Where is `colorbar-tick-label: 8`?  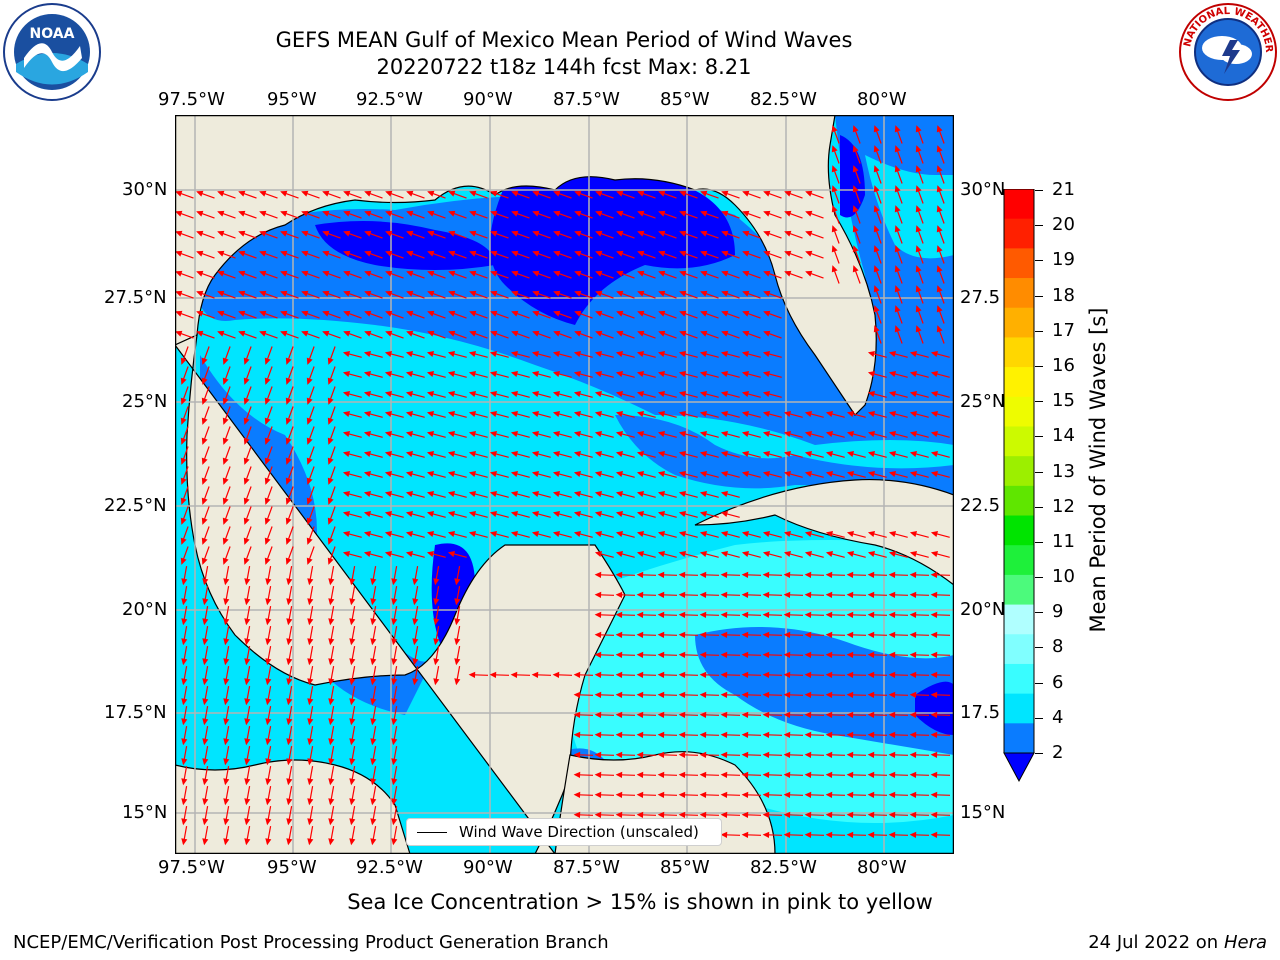 colorbar-tick-label: 8 is located at coordinates (1058, 647).